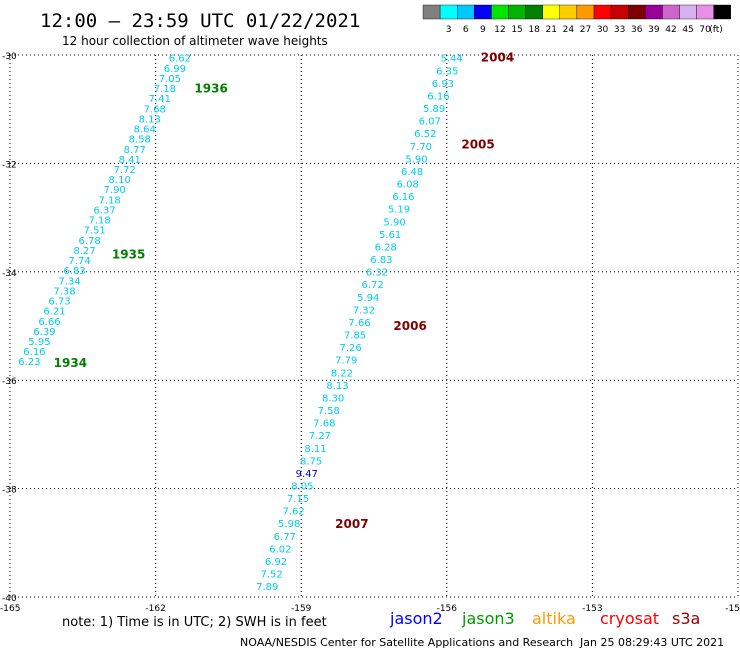 The image size is (740, 650). I want to click on wave-height-label: 7.26, so click(351, 348).